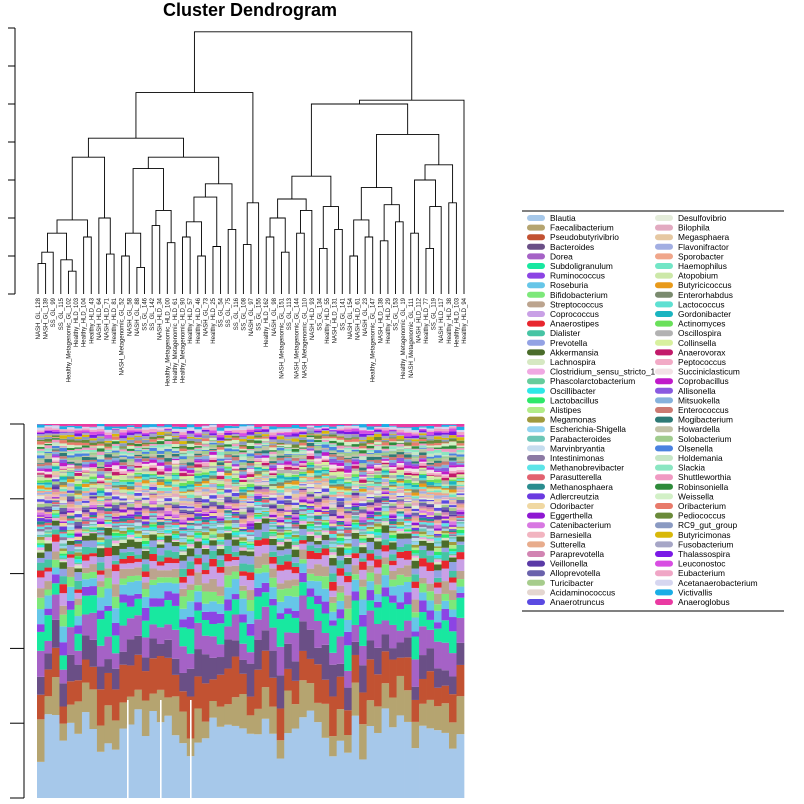  I want to click on leaf-label: NASH_HLD_93, so click(313, 318).